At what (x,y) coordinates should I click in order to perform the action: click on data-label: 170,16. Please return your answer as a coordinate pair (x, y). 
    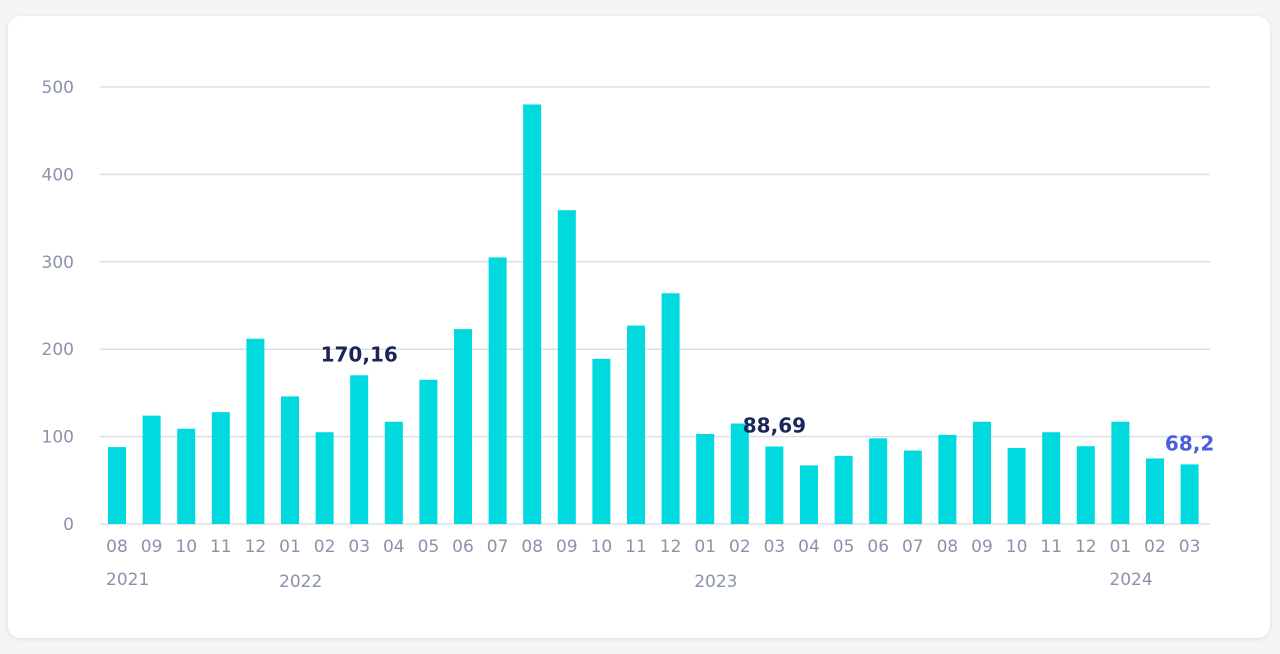
    Looking at the image, I should click on (359, 354).